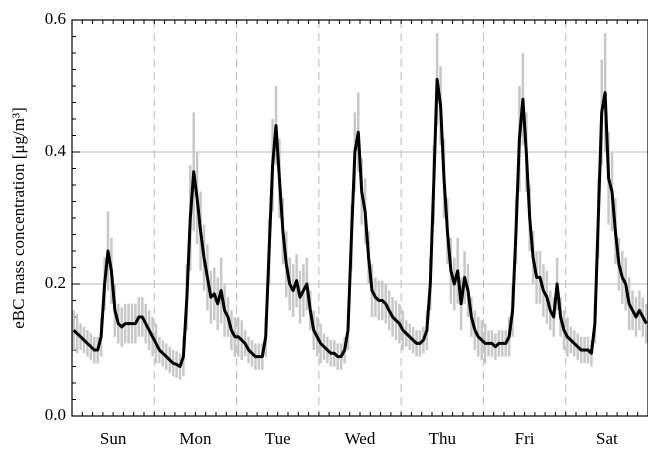  Describe the element at coordinates (360, 438) in the screenshot. I see `x-tick-label: Wed` at that location.